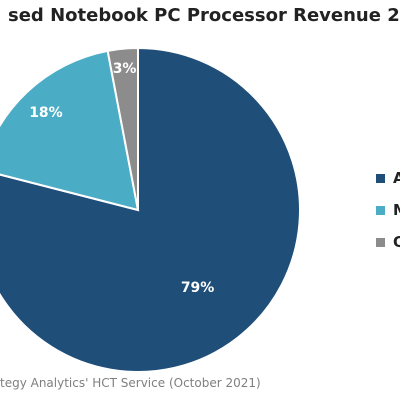 The height and width of the screenshot is (400, 400). What do you see at coordinates (70, 130) in the screenshot?
I see `pie-slice-m` at bounding box center [70, 130].